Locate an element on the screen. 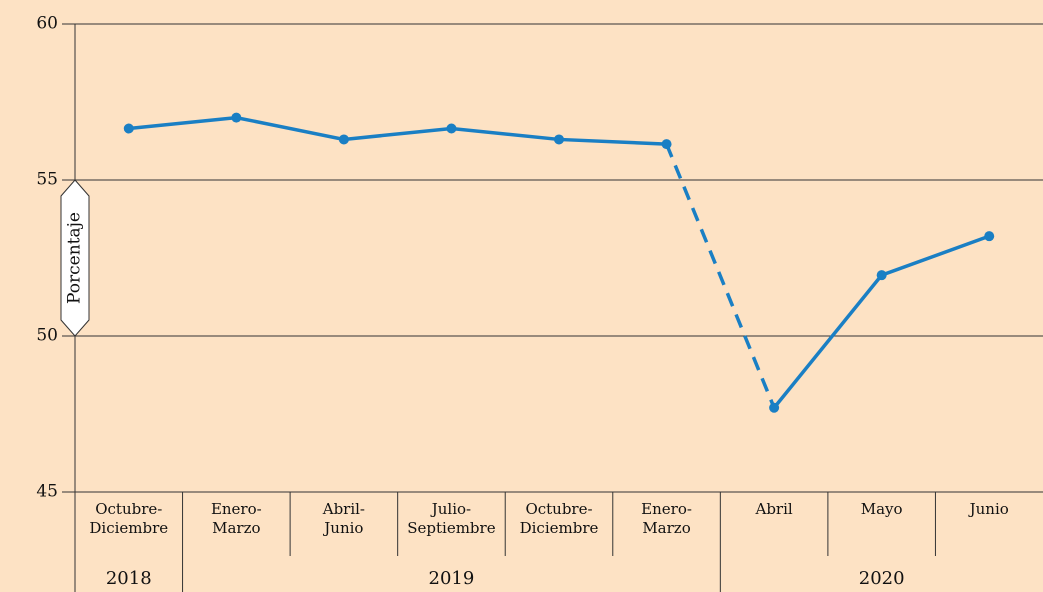 This screenshot has height=592, width=1043. year-label: 2018 is located at coordinates (128, 578).